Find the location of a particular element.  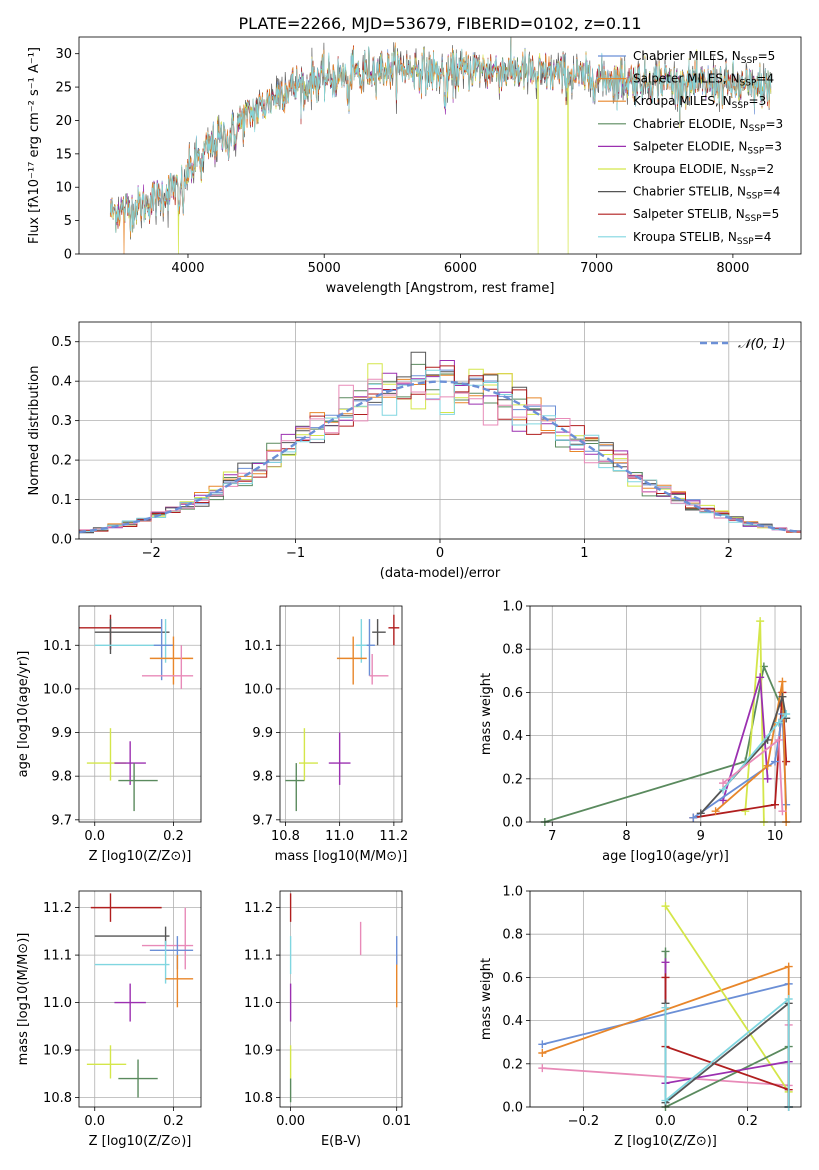

x-axis-label: age [log10(age/yr)] is located at coordinates (665, 856).